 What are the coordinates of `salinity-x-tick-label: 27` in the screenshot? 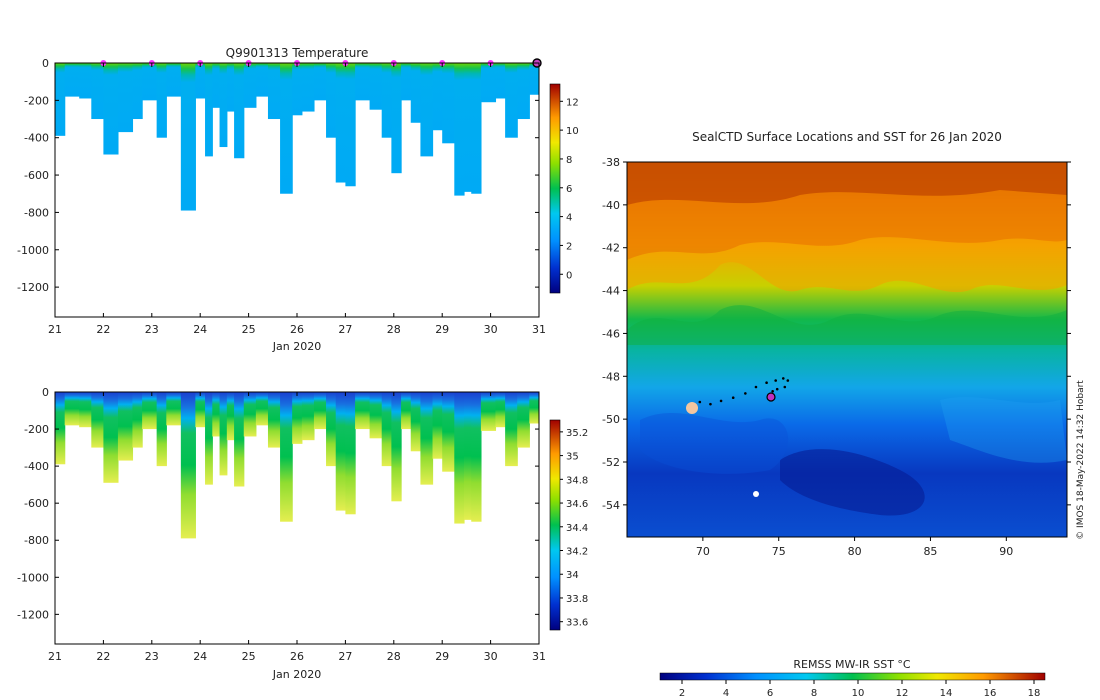 It's located at (345, 656).